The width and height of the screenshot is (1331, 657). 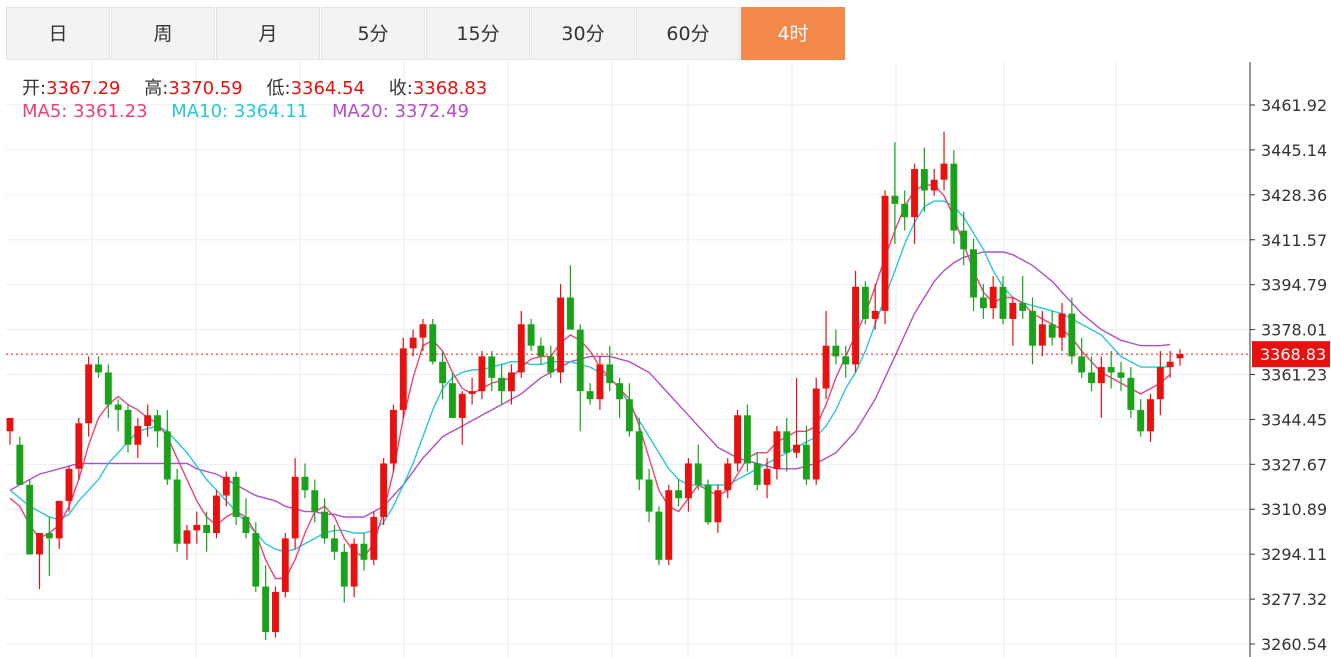 I want to click on y-tick-label: 3445.14, so click(x=1294, y=150).